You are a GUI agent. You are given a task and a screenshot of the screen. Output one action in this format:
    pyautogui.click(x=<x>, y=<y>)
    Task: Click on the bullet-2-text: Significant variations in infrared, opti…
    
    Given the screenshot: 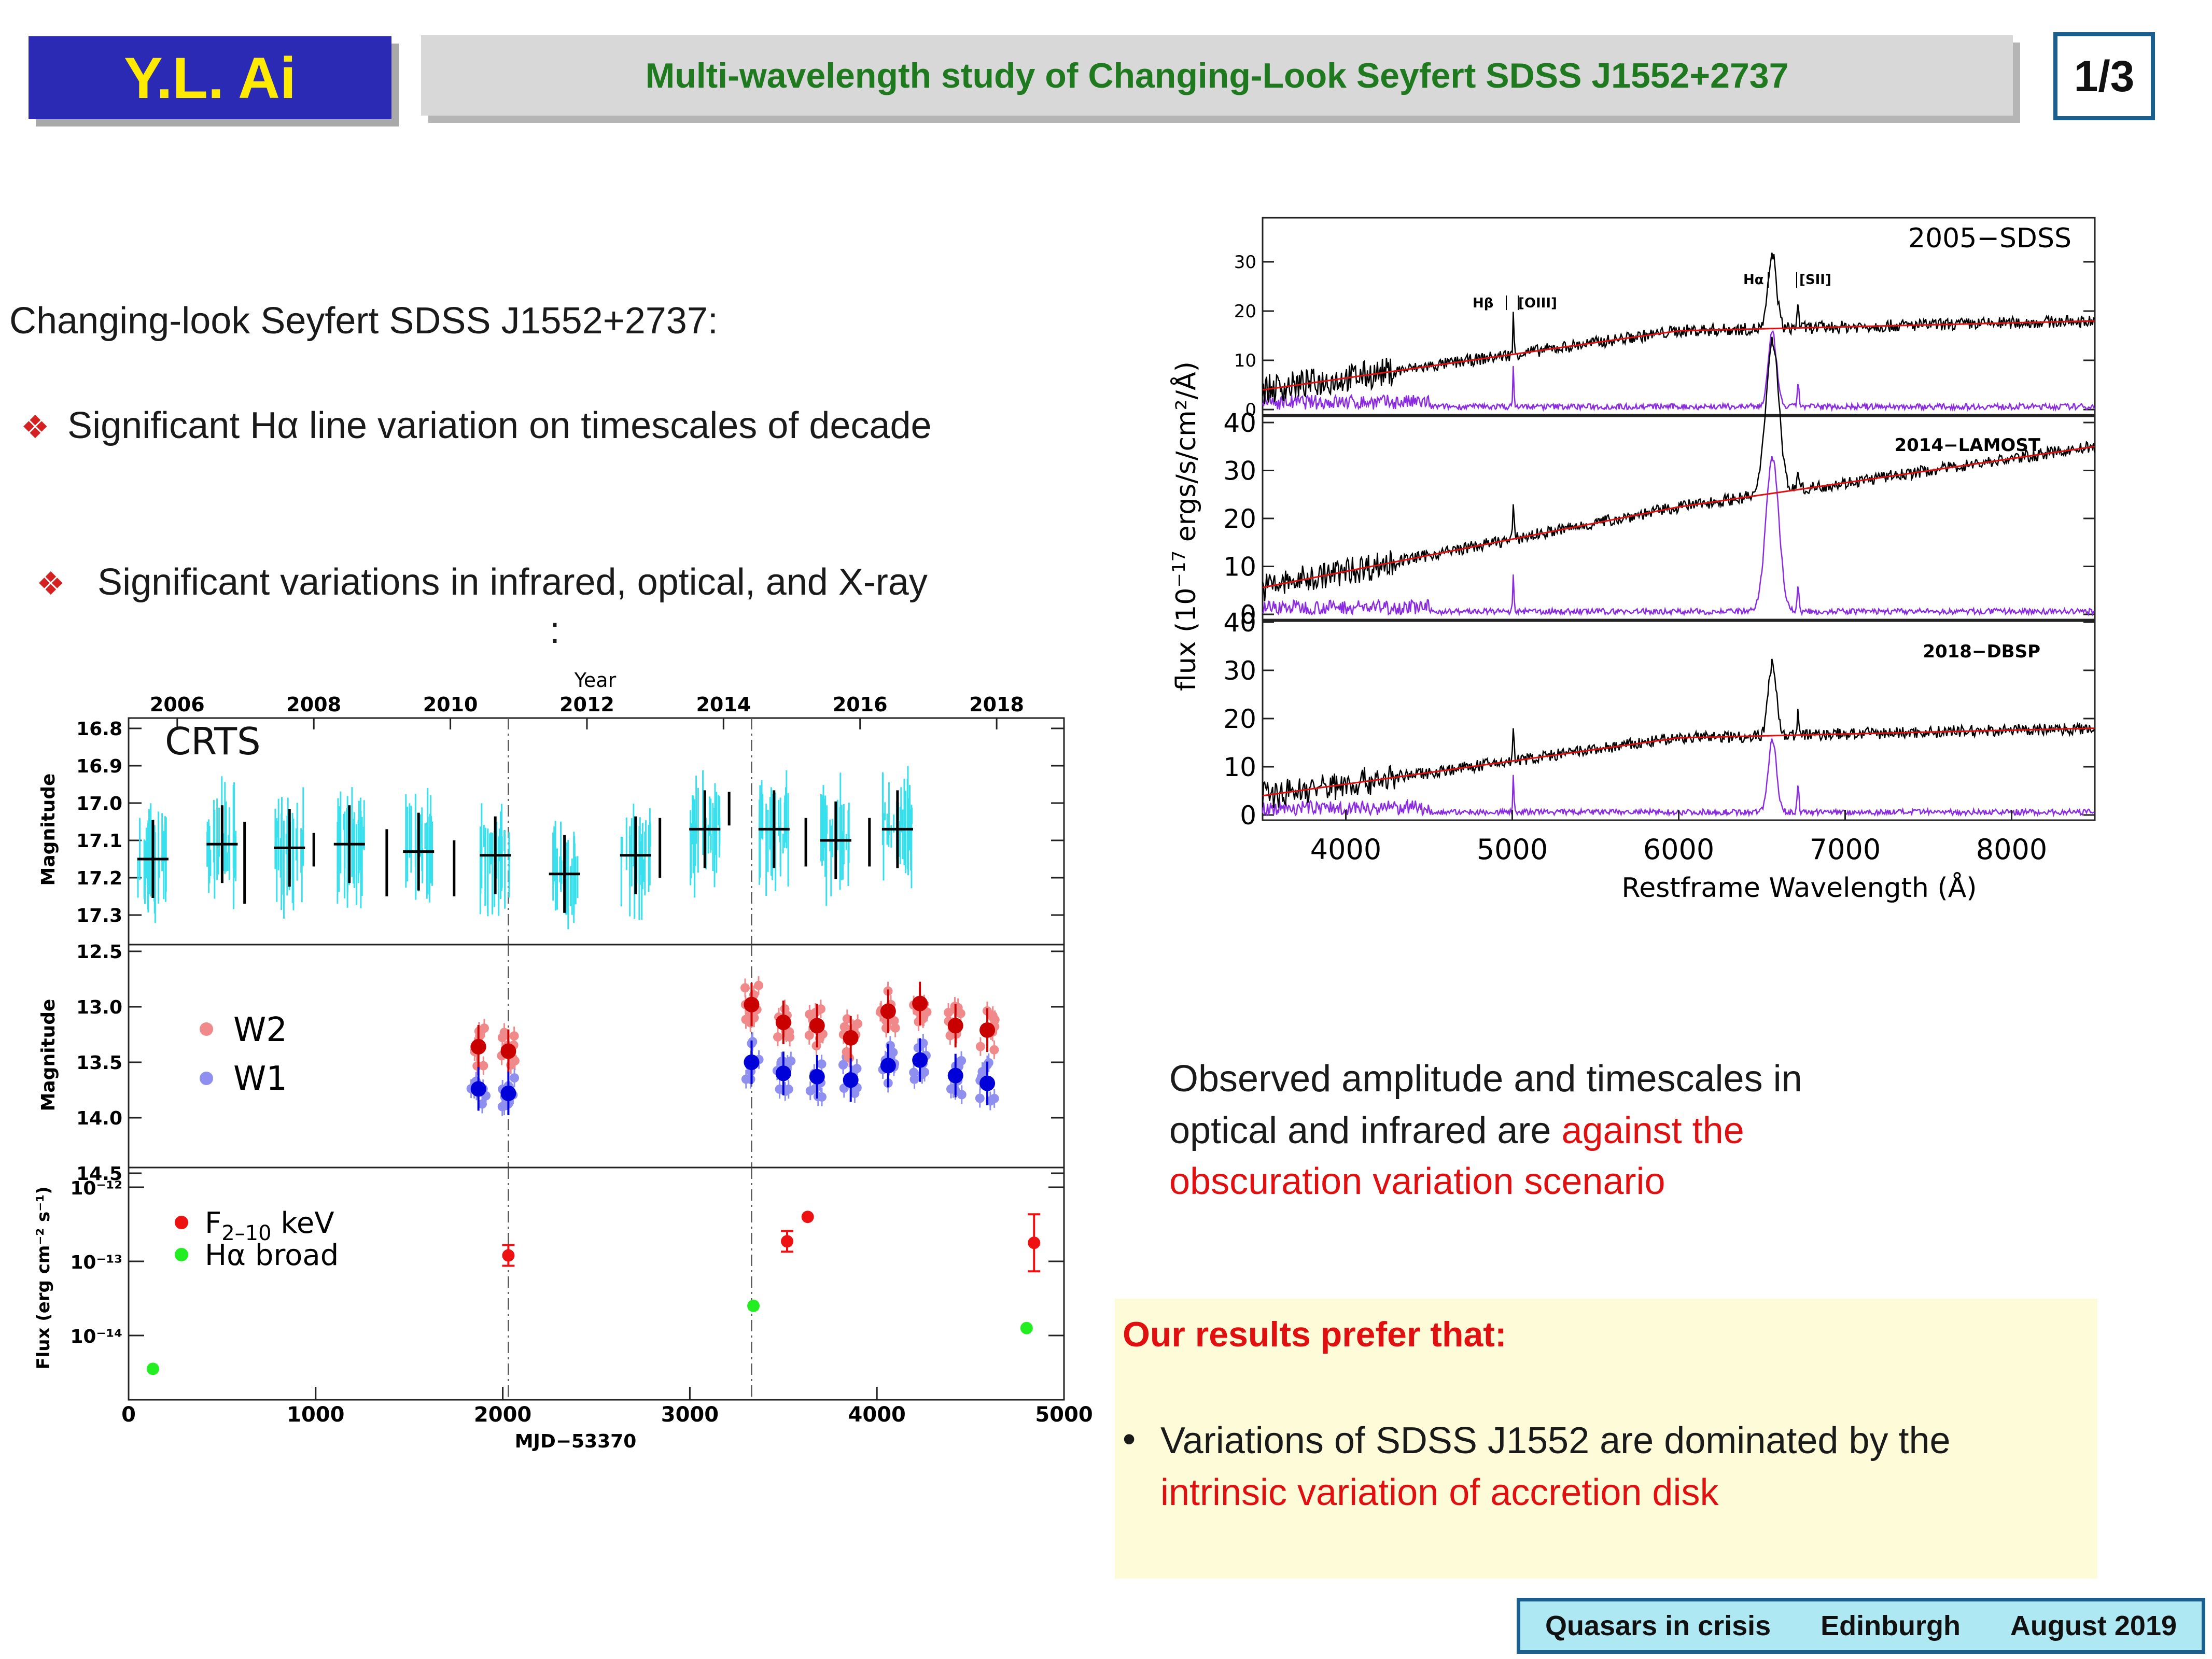 What is the action you would take?
    pyautogui.click(x=512, y=582)
    